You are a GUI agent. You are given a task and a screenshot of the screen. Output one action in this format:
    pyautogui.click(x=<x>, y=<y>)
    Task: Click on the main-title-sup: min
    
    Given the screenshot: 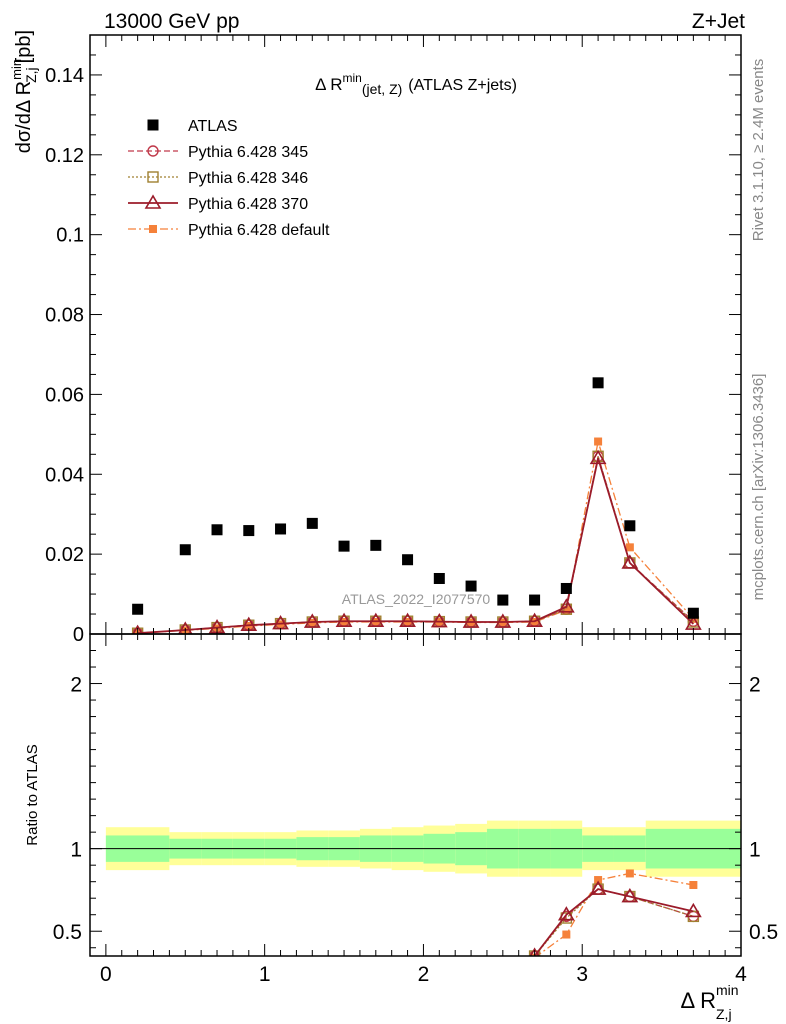 What is the action you would take?
    pyautogui.click(x=352, y=78)
    